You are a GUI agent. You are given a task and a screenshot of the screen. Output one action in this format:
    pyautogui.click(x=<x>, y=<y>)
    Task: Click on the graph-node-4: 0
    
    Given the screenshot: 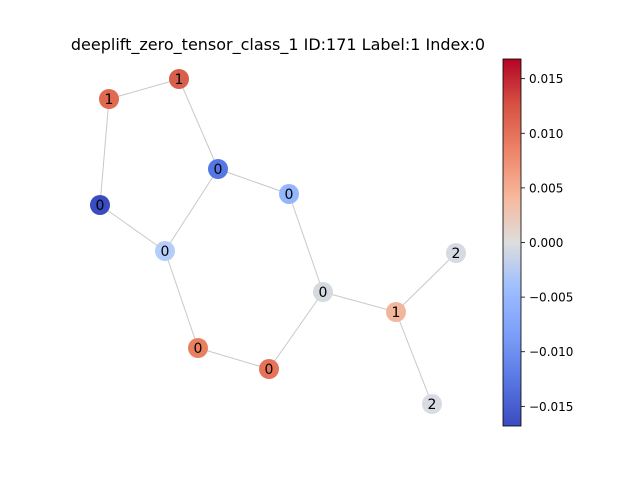 What is the action you would take?
    pyautogui.click(x=100, y=205)
    